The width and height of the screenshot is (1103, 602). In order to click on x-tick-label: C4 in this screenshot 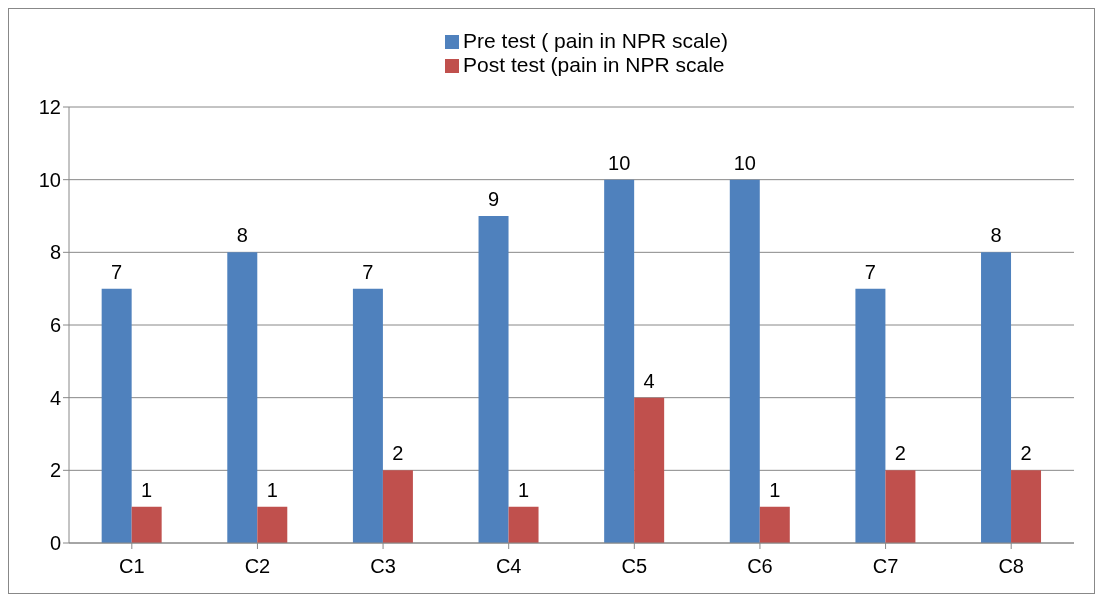, I will do `click(508, 566)`.